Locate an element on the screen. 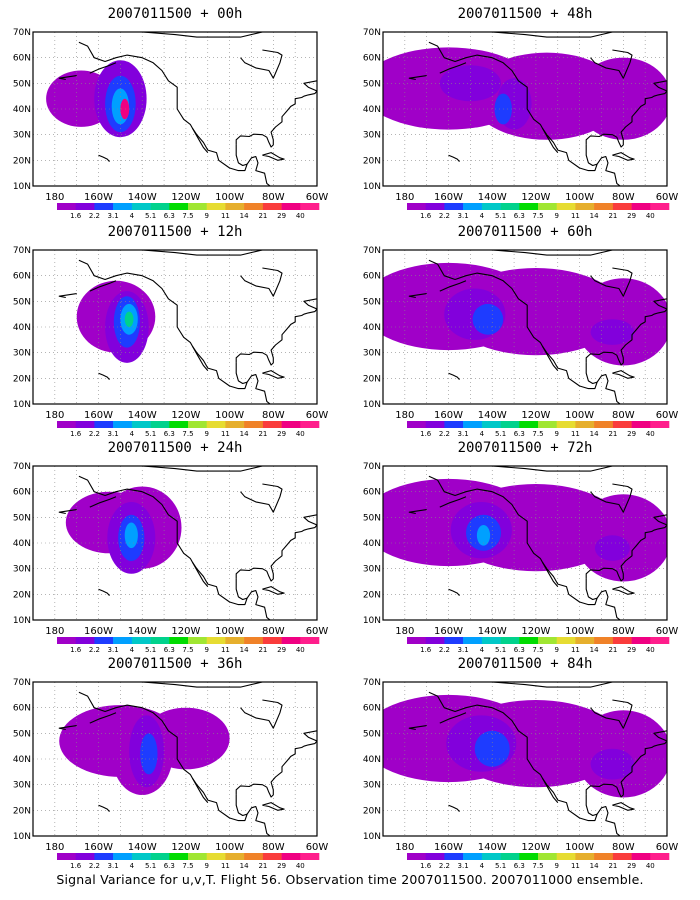  lat-tick-label: 10N is located at coordinates (22, 621).